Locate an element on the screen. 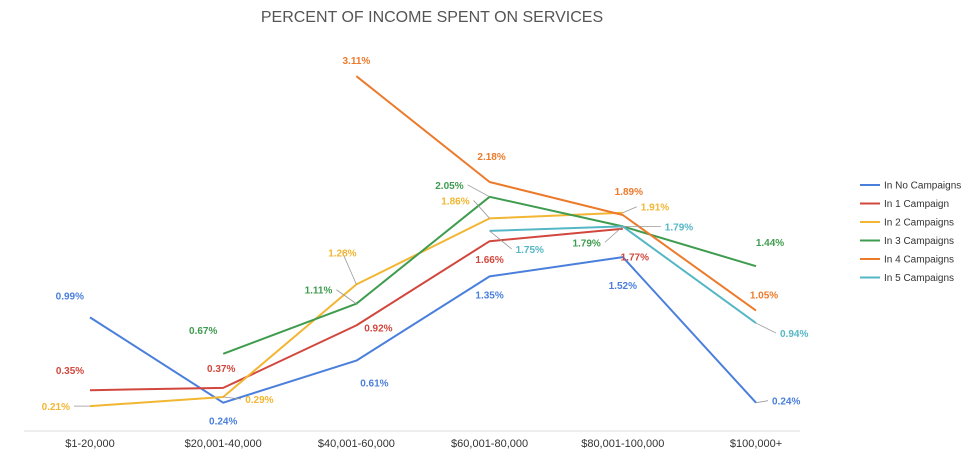 The width and height of the screenshot is (978, 476). data-label: 3.11% is located at coordinates (356, 61).